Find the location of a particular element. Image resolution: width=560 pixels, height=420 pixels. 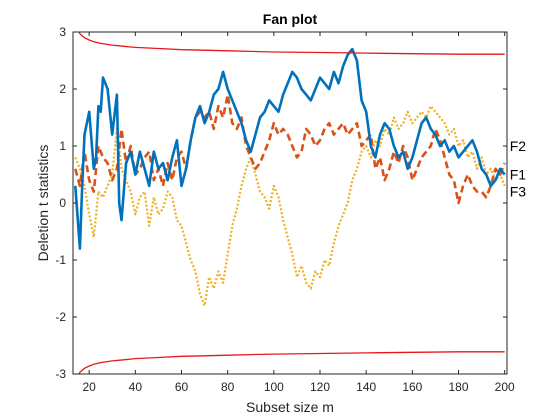

x-tick-label: 160 is located at coordinates (412, 387).